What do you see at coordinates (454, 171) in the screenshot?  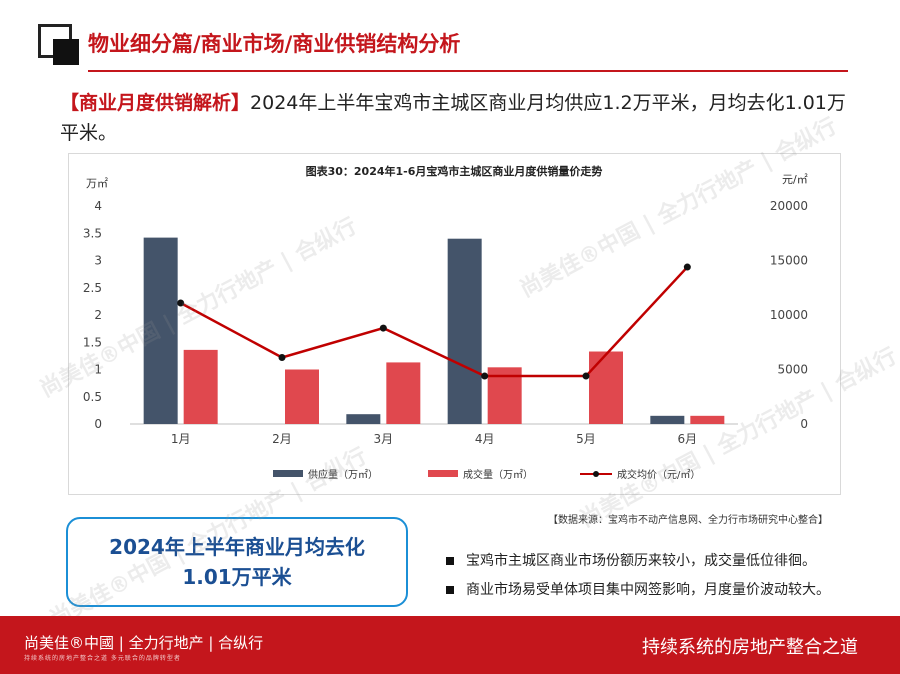 I see `chart-title: 图表30：2024年1-6月宝鸡市主城区商业月度供销量价走势` at bounding box center [454, 171].